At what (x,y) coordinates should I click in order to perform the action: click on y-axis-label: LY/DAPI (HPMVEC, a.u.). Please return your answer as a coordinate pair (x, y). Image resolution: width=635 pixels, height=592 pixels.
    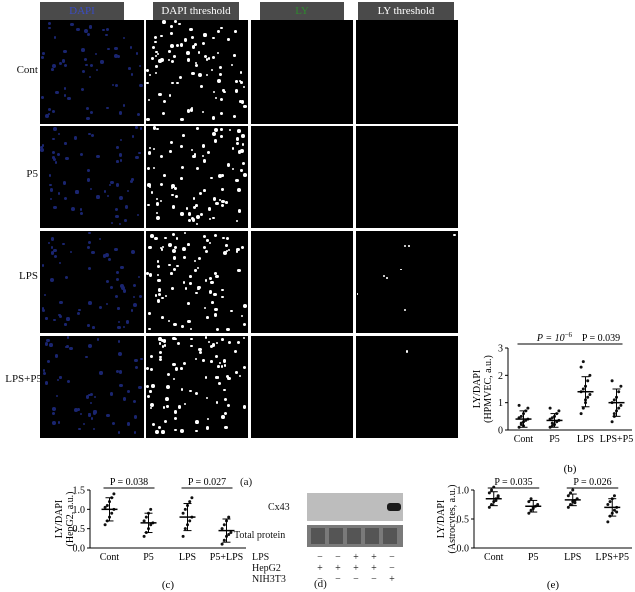
    Looking at the image, I should click on (483, 389).